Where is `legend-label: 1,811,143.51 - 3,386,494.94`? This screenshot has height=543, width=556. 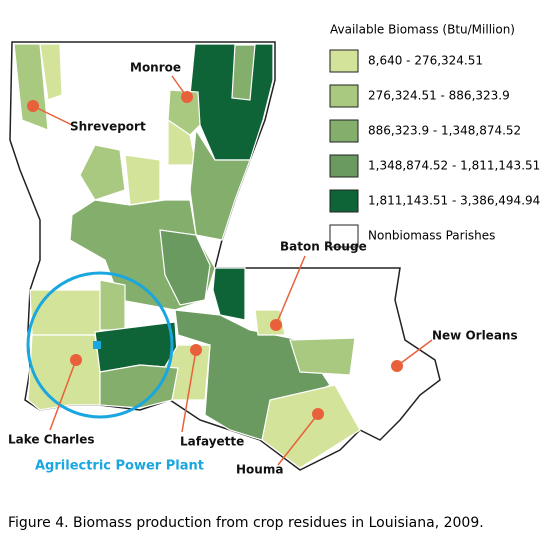
legend-label: 1,811,143.51 - 3,386,494.94 is located at coordinates (454, 201).